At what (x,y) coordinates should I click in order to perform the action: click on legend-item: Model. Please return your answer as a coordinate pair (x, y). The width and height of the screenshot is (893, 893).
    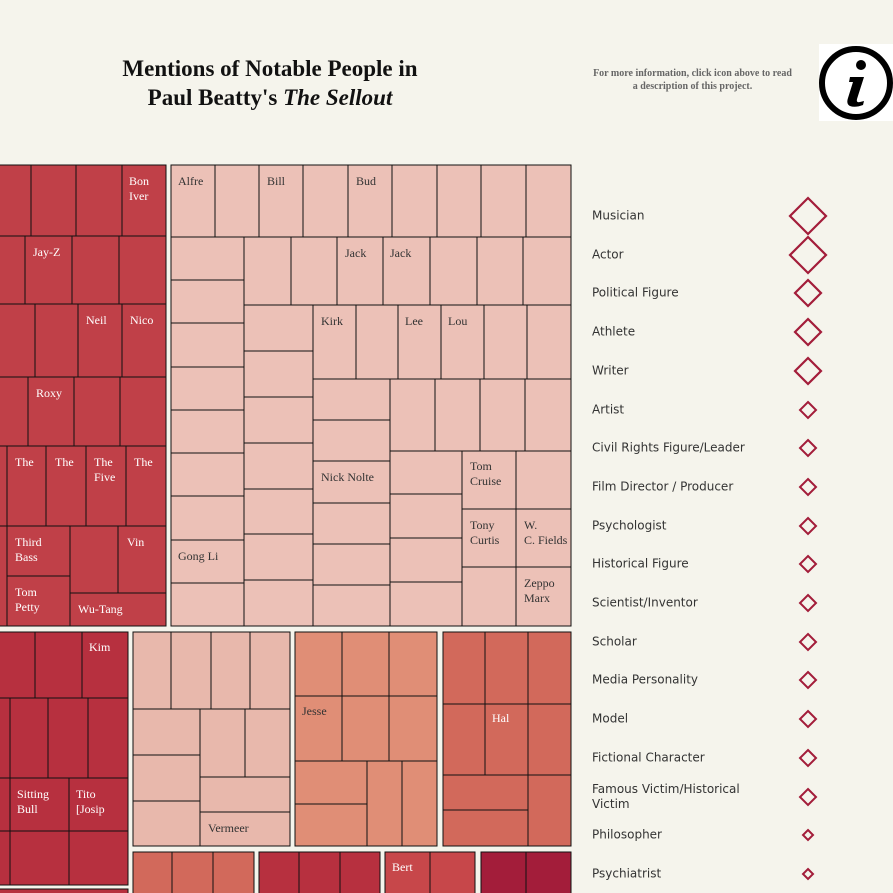
    Looking at the image, I should click on (737, 719).